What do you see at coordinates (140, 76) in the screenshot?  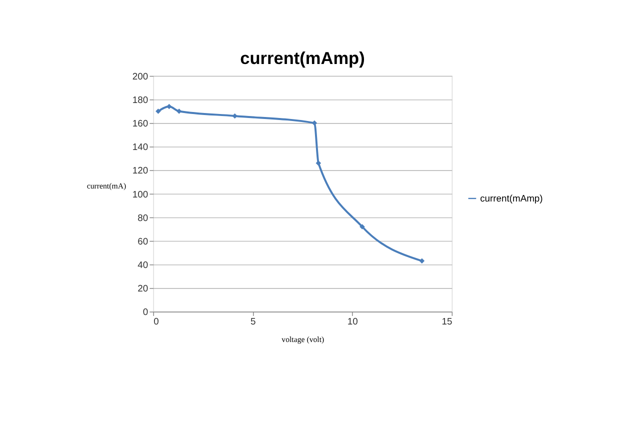 I see `y-tick-label: 200` at bounding box center [140, 76].